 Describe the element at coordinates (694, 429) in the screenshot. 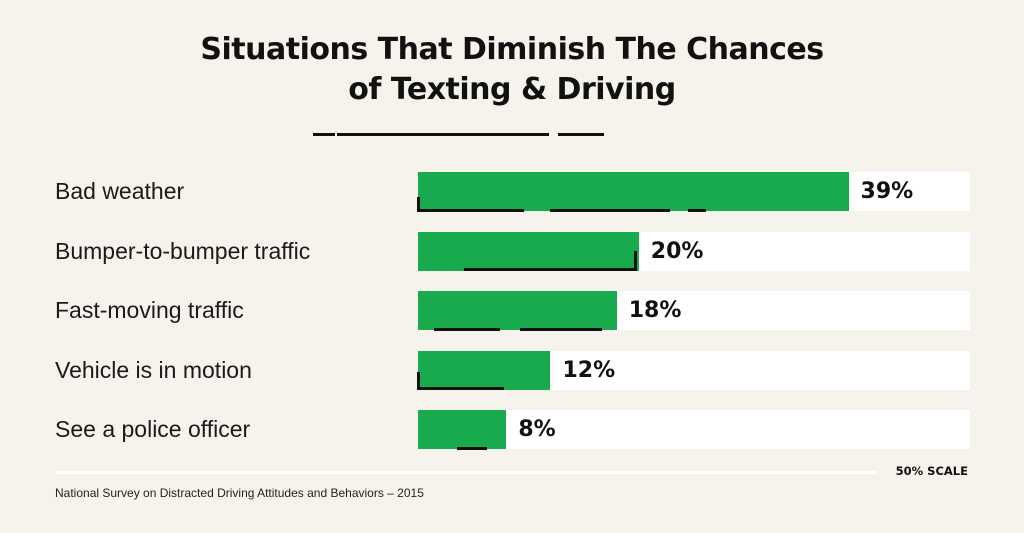

I see `bar-track` at that location.